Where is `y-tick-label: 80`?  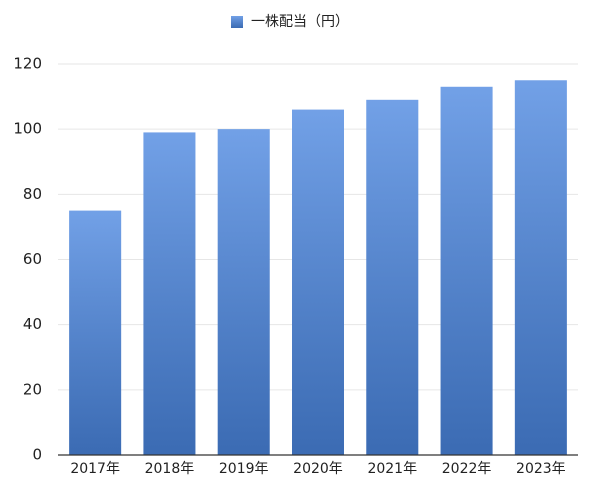
y-tick-label: 80 is located at coordinates (32, 194).